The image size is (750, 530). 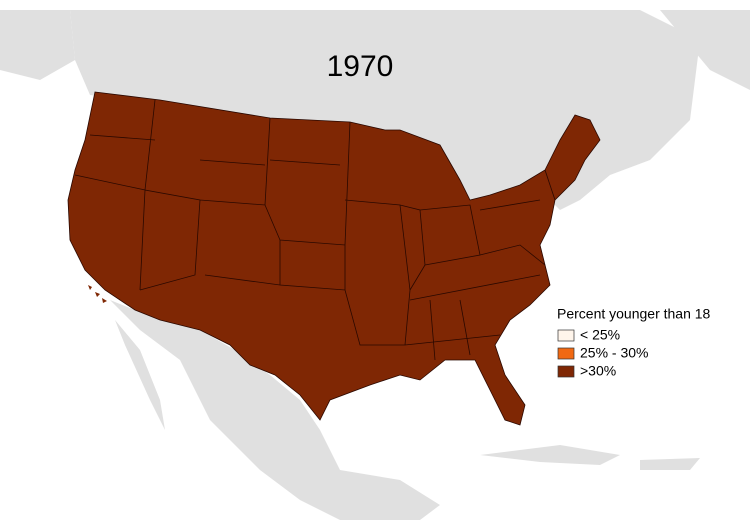 I want to click on legend-label: 25% - 30%, so click(x=614, y=353).